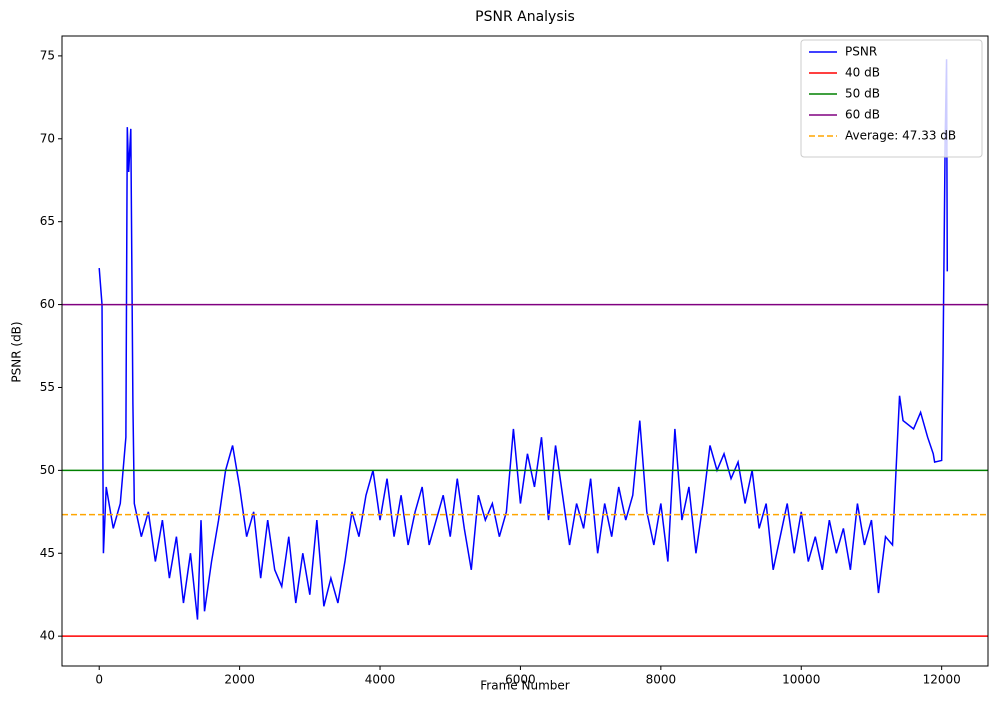 Image resolution: width=996 pixels, height=705 pixels. What do you see at coordinates (47, 304) in the screenshot?
I see `y-tick-label: 60` at bounding box center [47, 304].